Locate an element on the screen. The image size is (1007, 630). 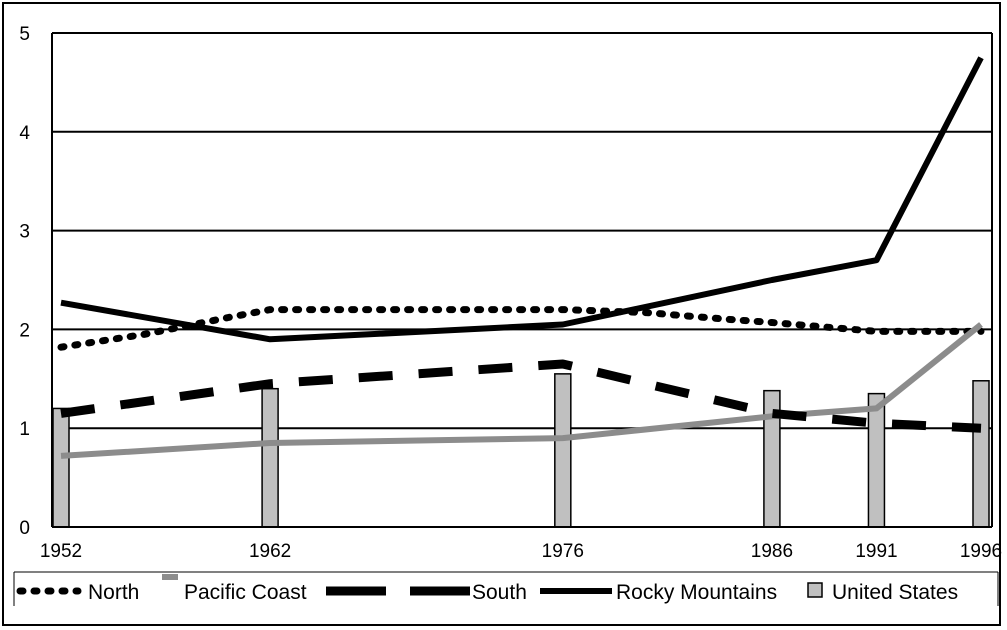
x-tick-label-1952: 1952 is located at coordinates (61, 551).